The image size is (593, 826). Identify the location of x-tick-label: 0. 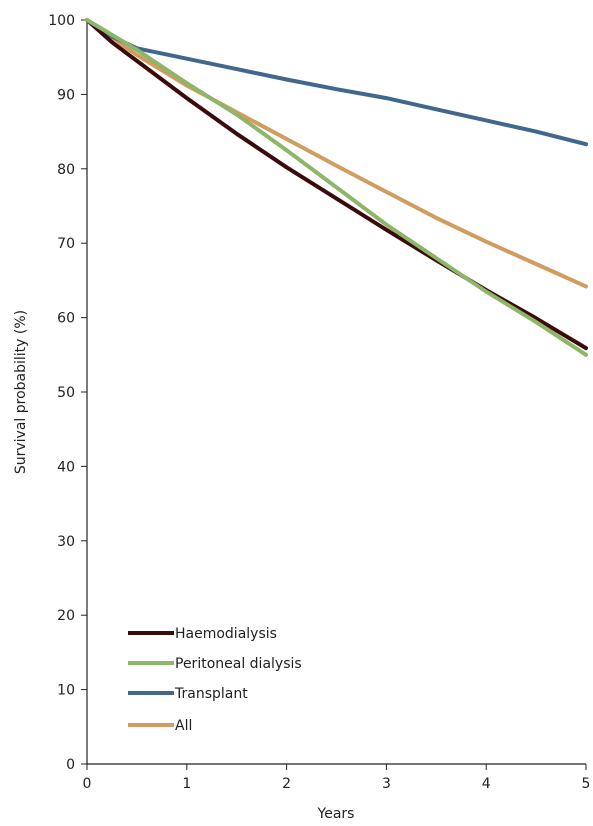
(87, 784).